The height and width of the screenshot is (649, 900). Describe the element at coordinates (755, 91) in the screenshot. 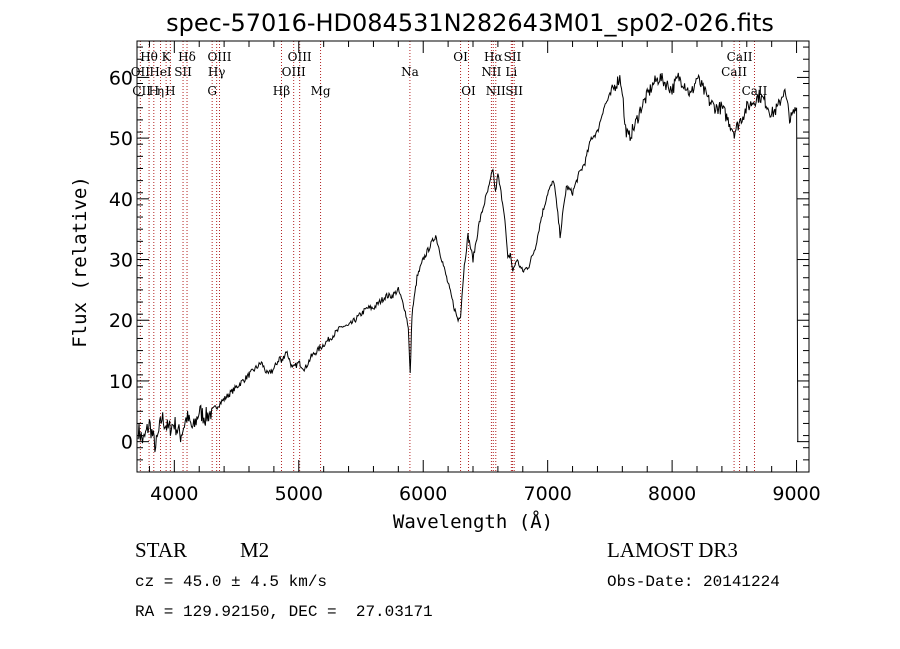

I see `marker-label-28: CaII` at that location.